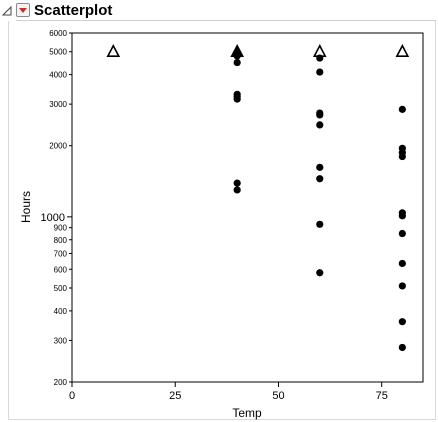  I want to click on y-tick-label: 4000, so click(58, 75).